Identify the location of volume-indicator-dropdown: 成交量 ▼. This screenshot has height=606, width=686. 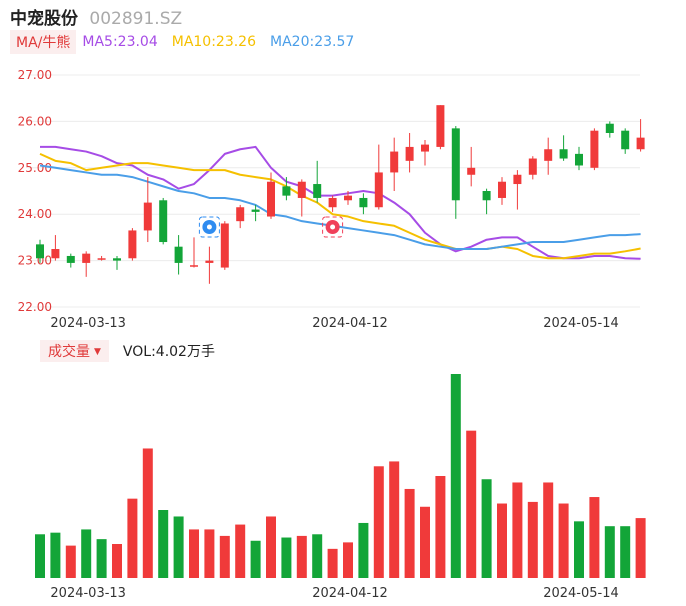
(74, 351).